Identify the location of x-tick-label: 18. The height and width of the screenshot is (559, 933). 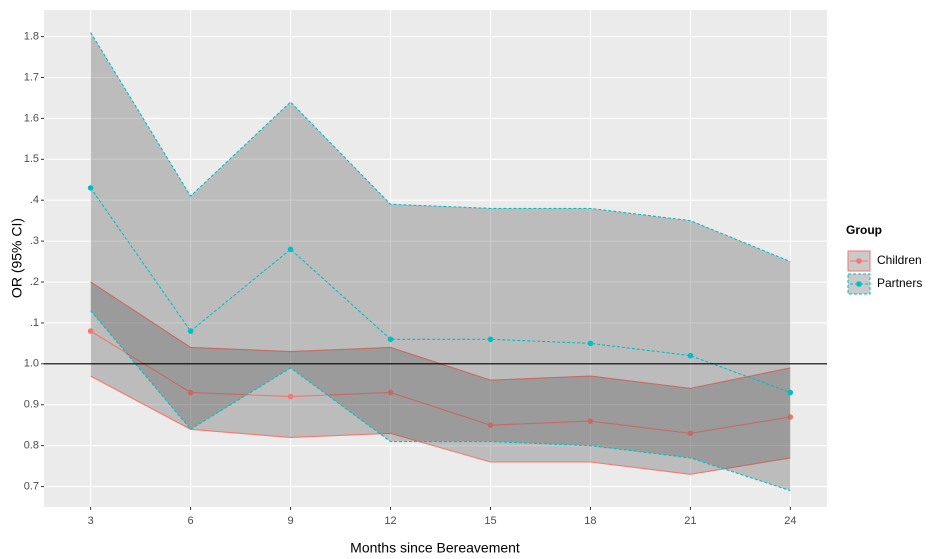
(590, 521).